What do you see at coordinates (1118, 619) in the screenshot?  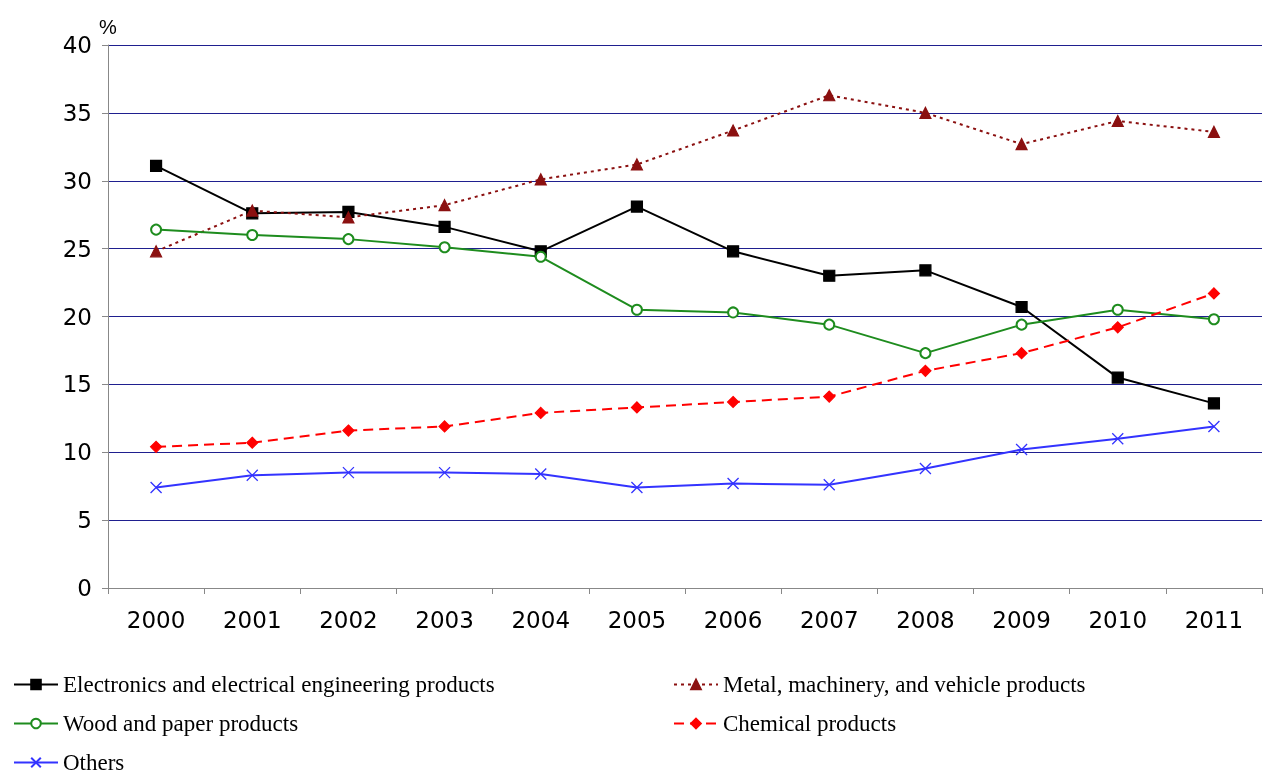 I see `x-tick-label: 2010` at bounding box center [1118, 619].